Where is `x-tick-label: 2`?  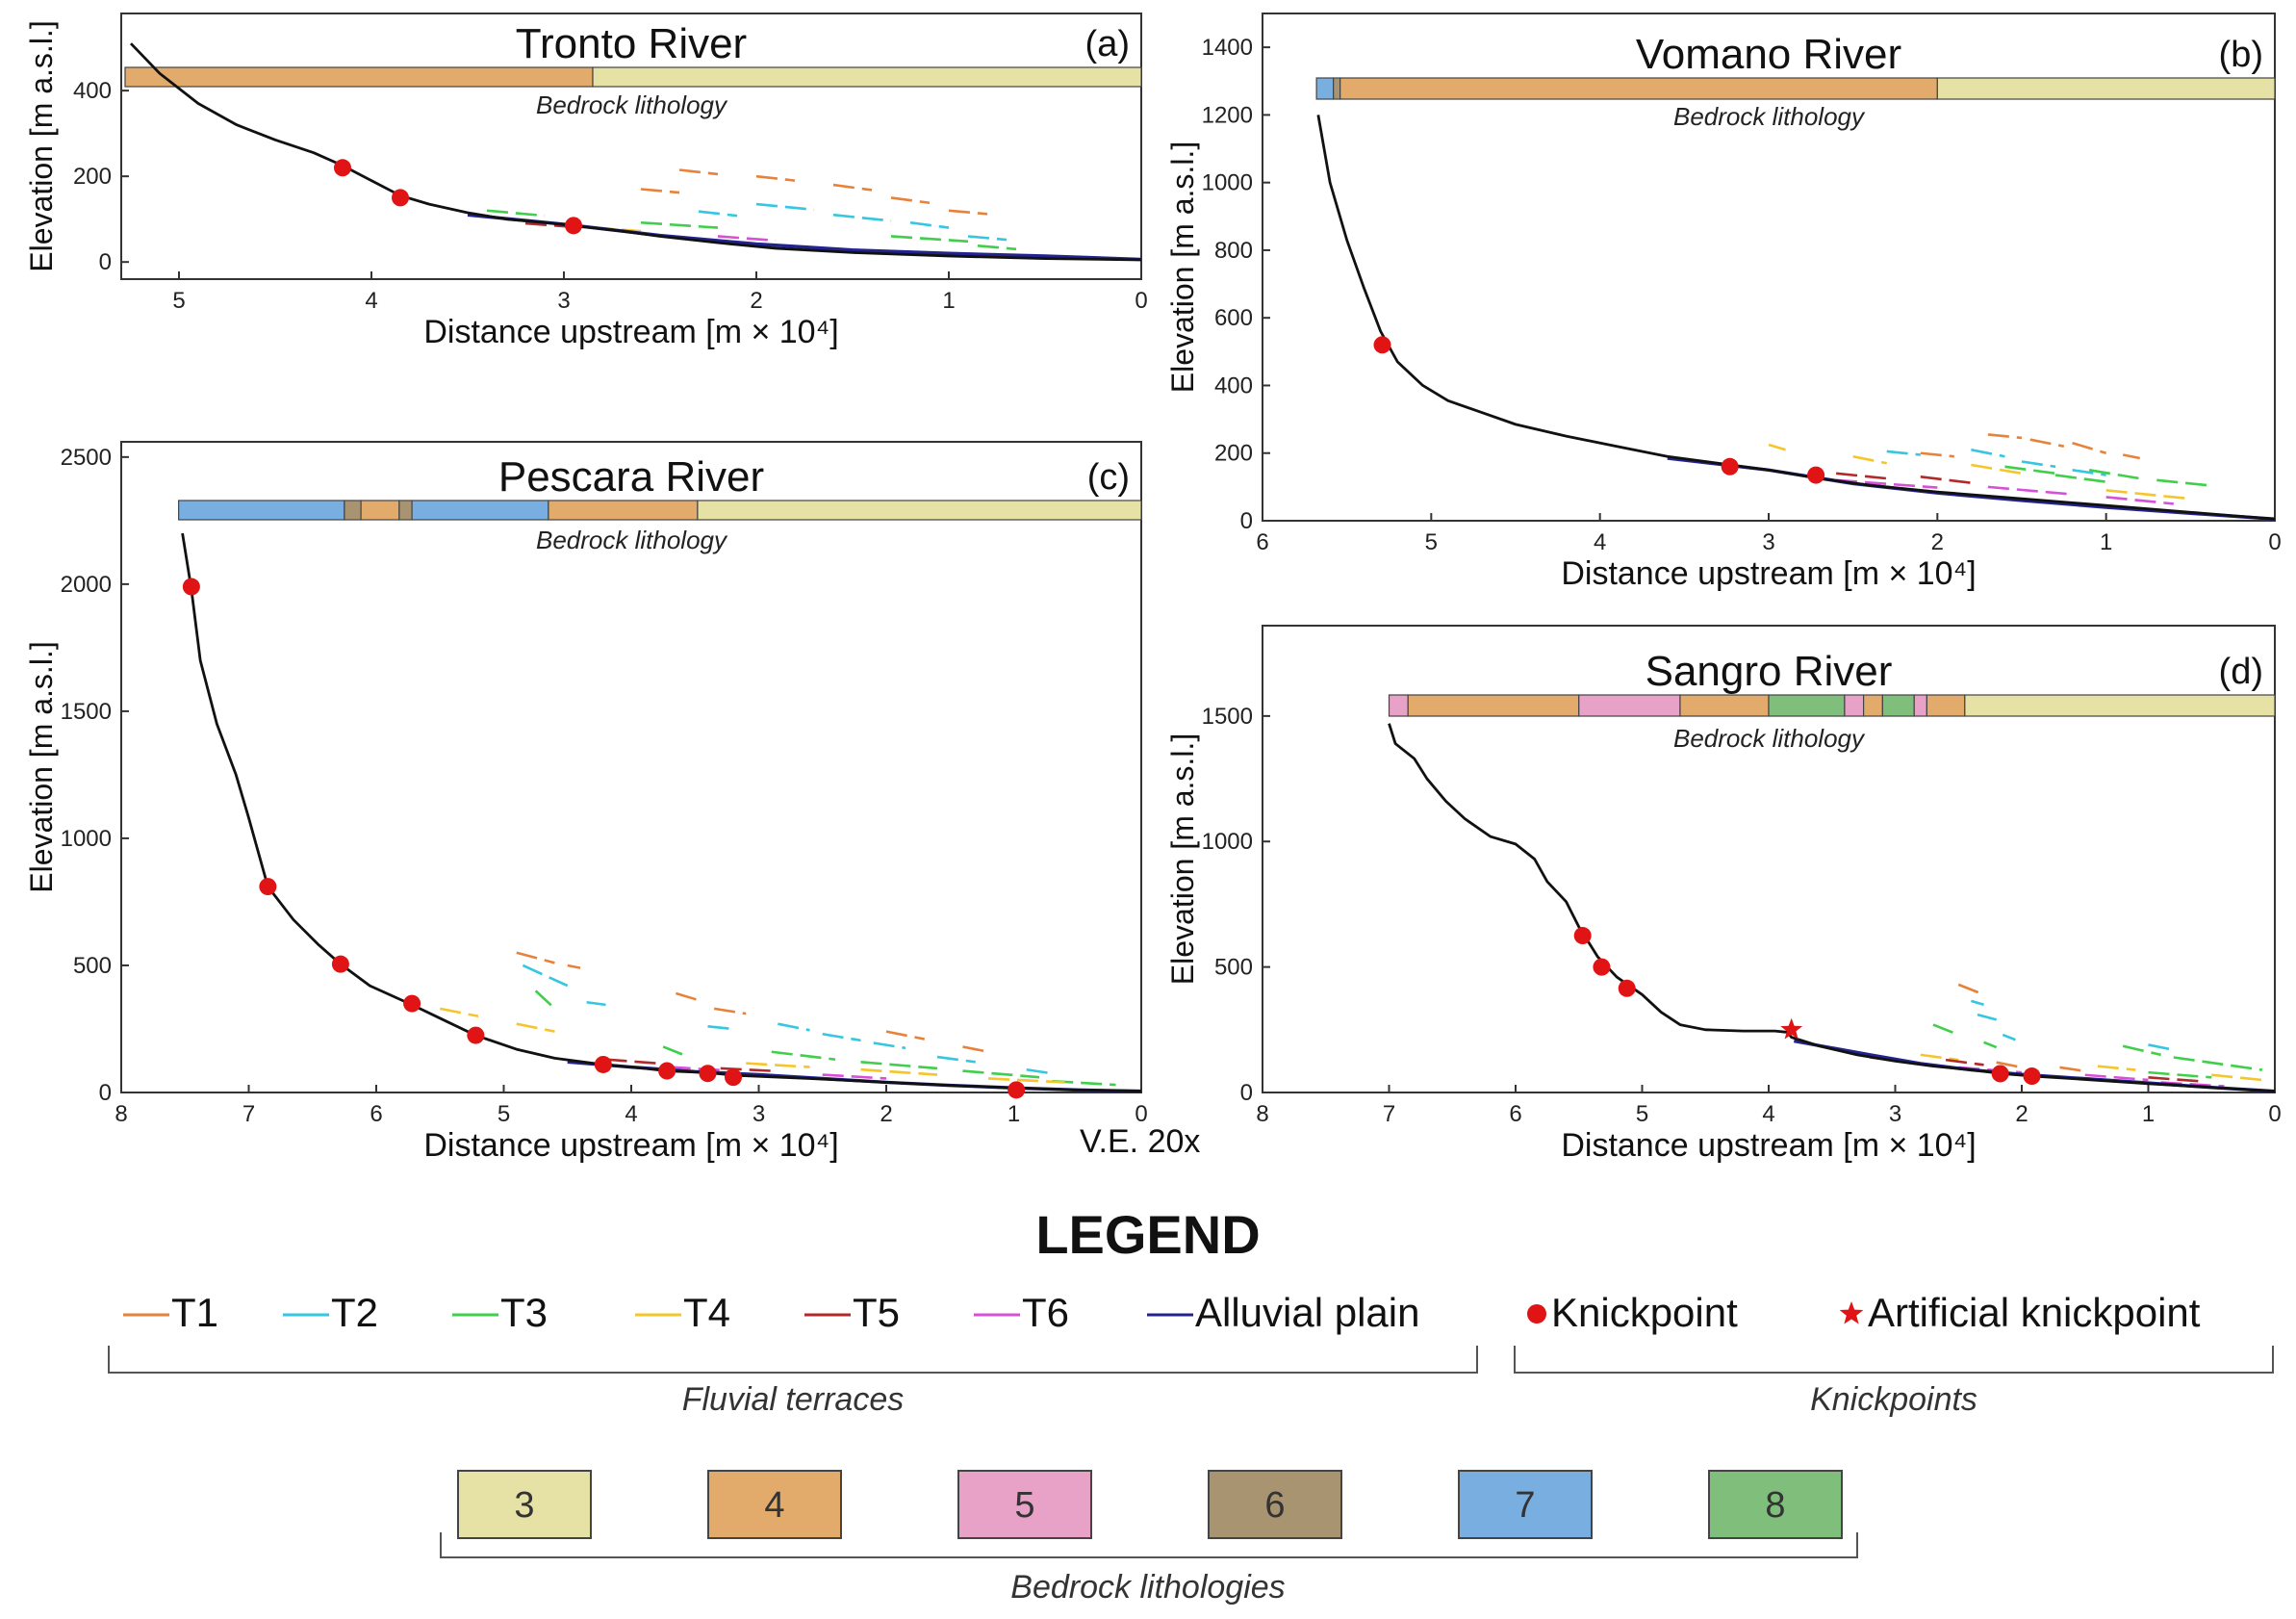
x-tick-label: 2 is located at coordinates (756, 301).